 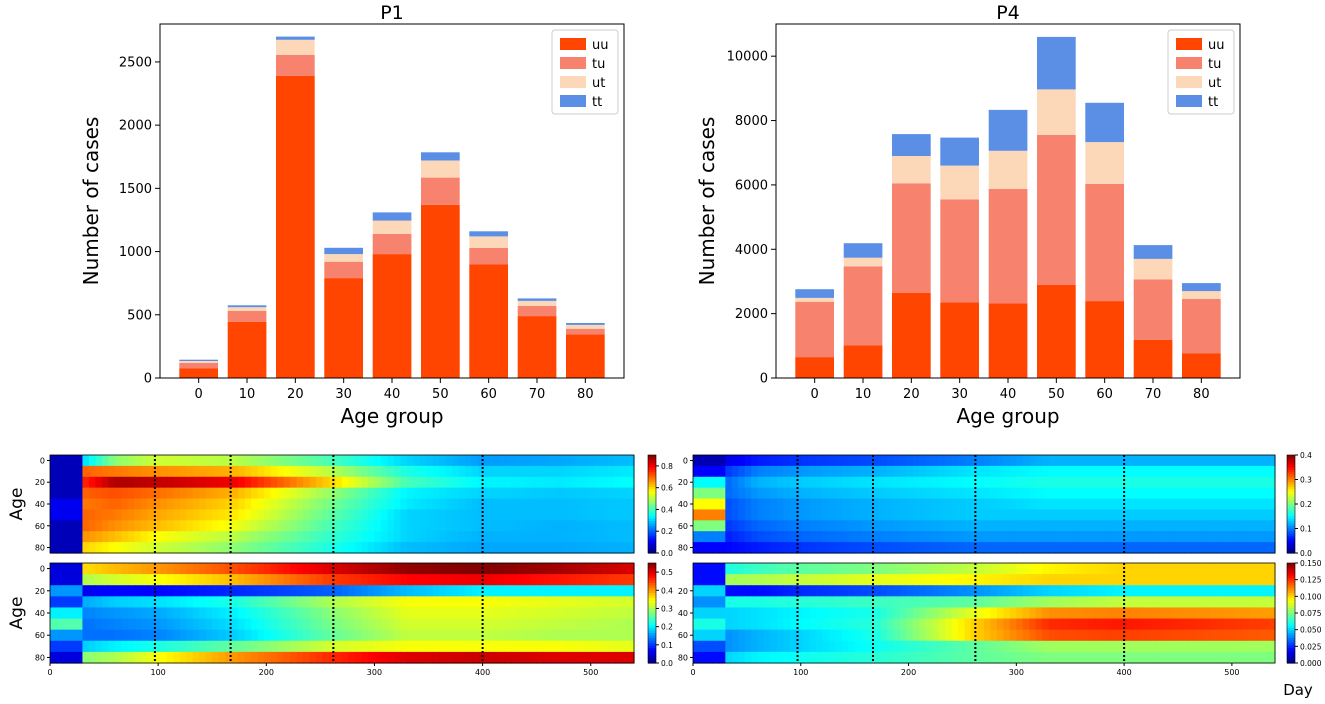 What do you see at coordinates (482, 672) in the screenshot?
I see `x-tick-label: 400` at bounding box center [482, 672].